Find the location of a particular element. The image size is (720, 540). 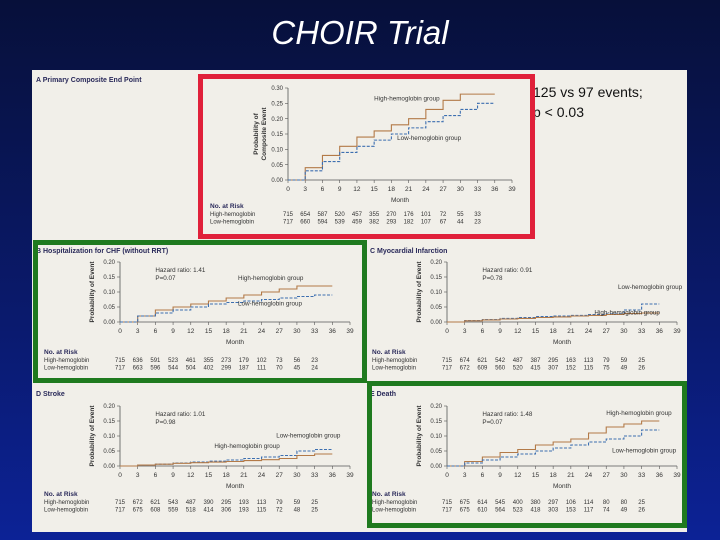

x-tick-label-a: 12 is located at coordinates (357, 189).